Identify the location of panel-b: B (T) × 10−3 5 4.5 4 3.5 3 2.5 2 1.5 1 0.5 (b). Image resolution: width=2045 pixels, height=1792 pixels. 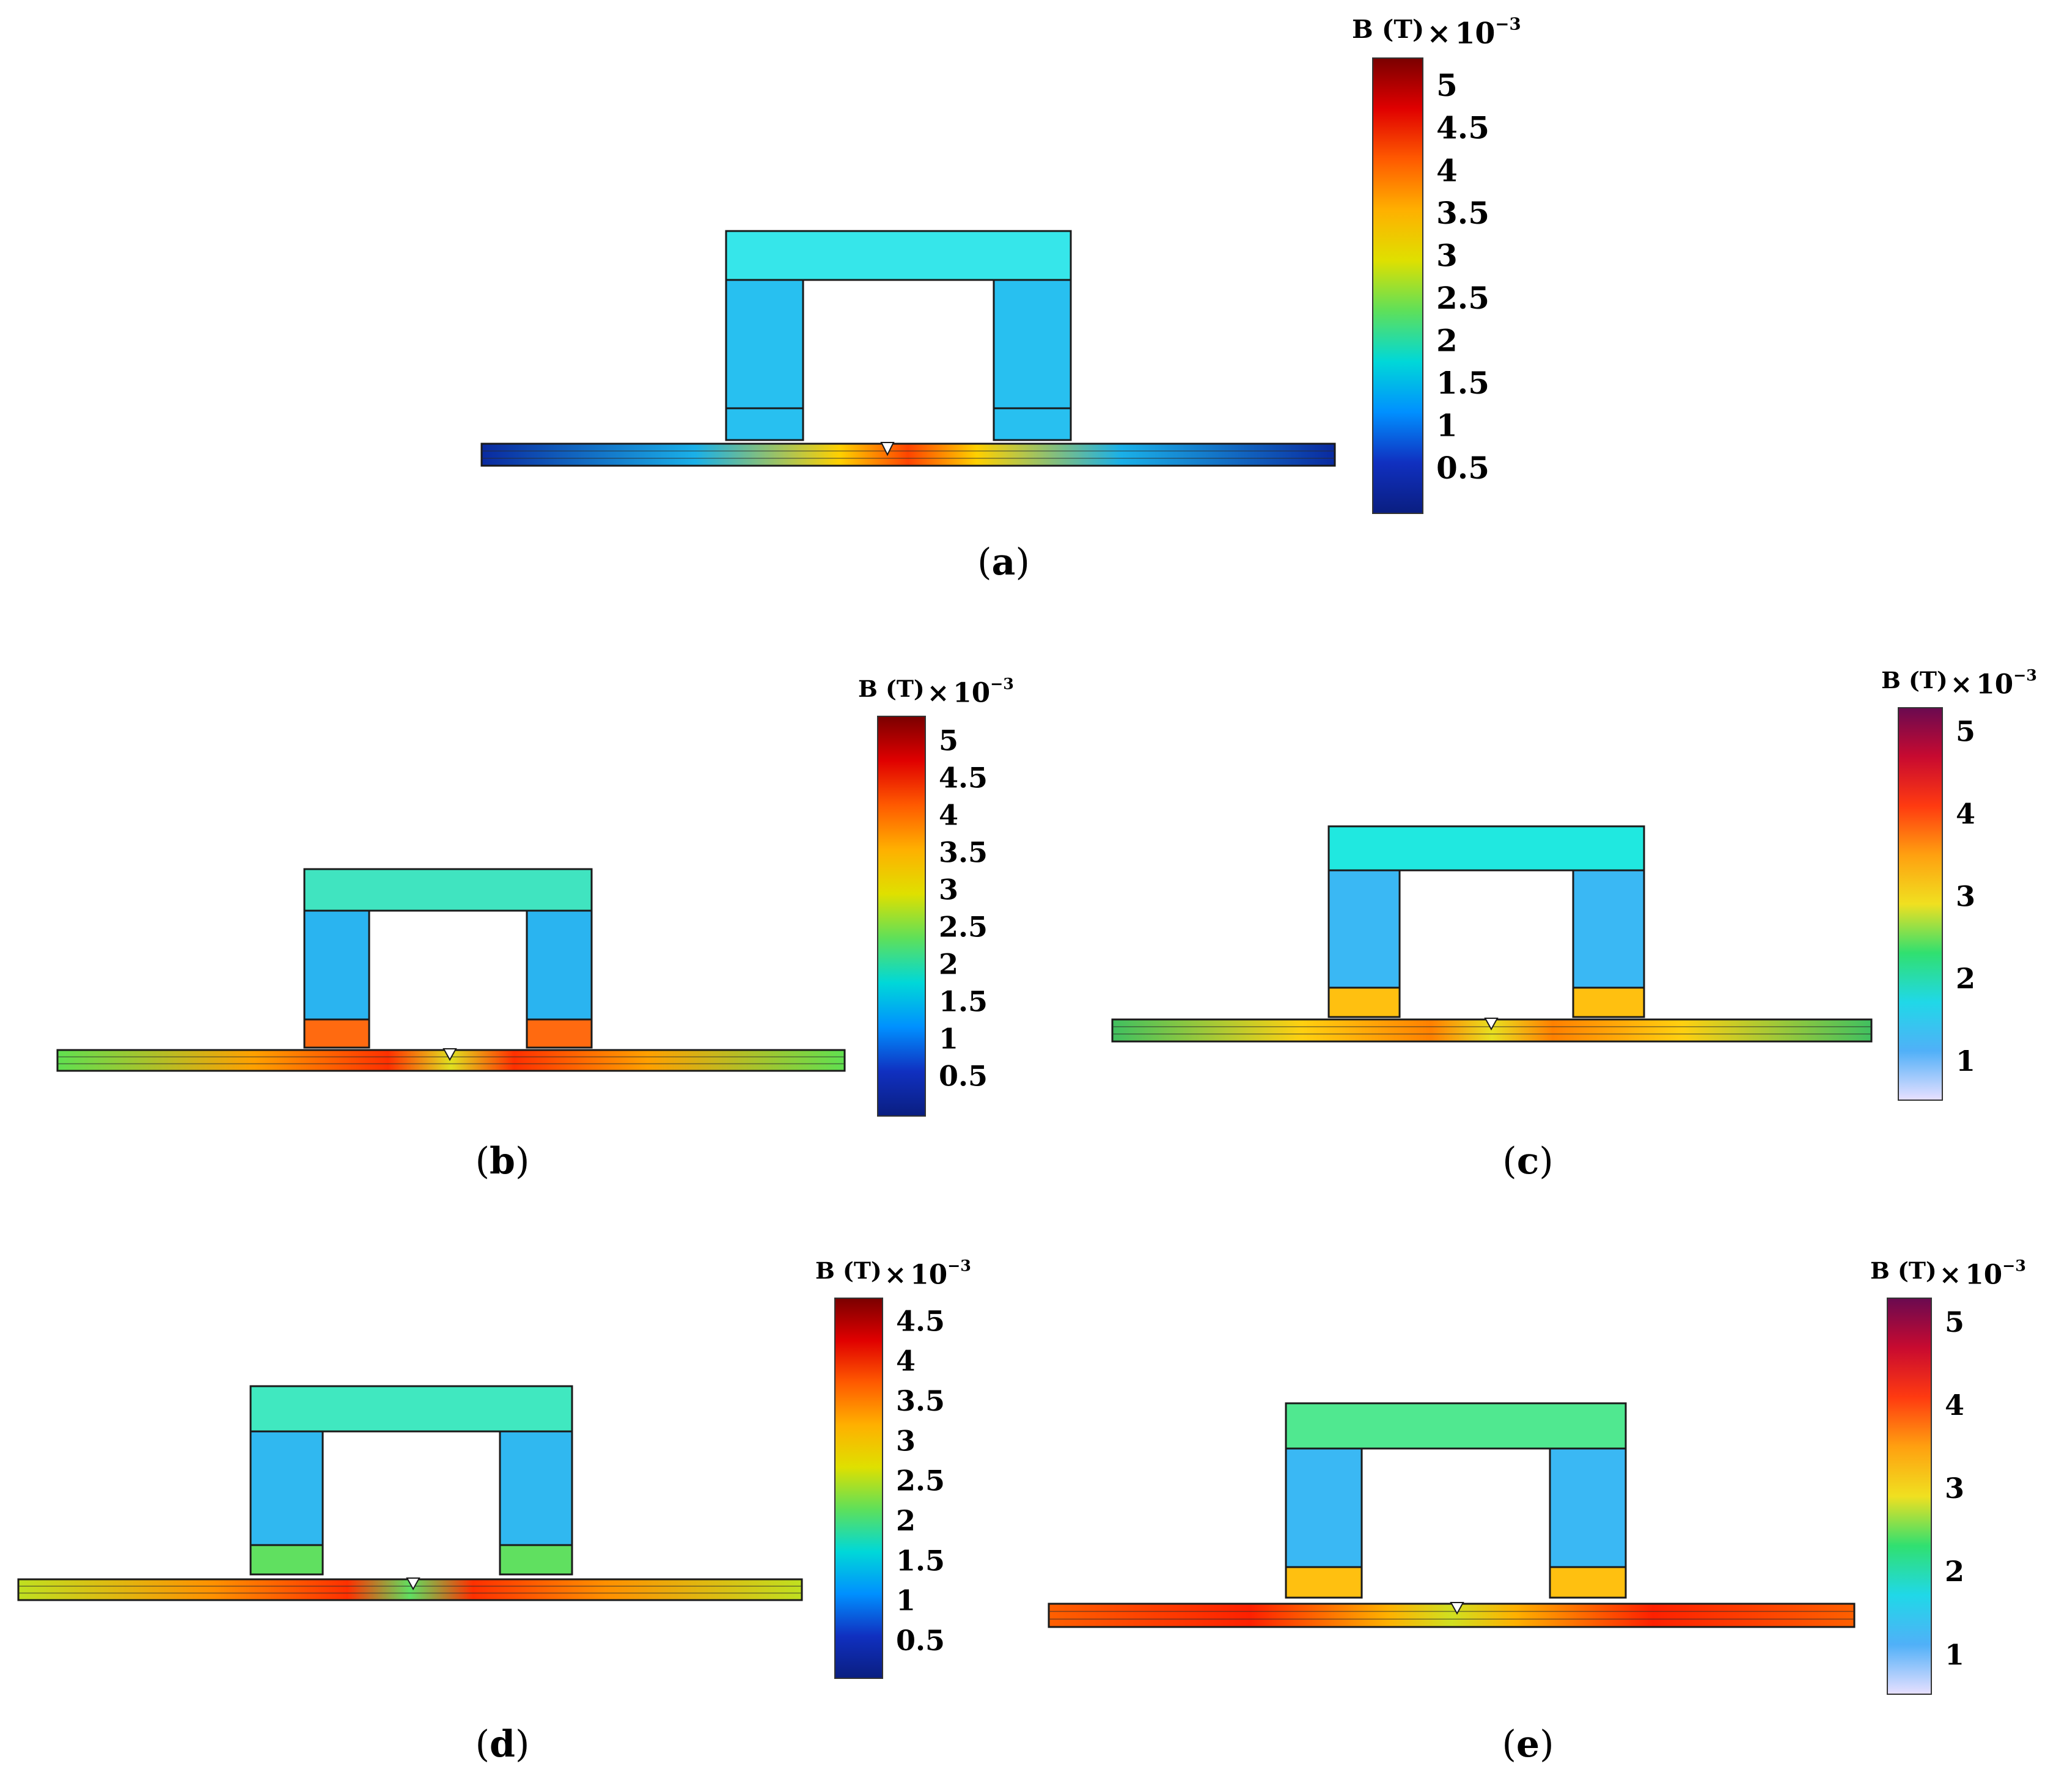
(535, 929).